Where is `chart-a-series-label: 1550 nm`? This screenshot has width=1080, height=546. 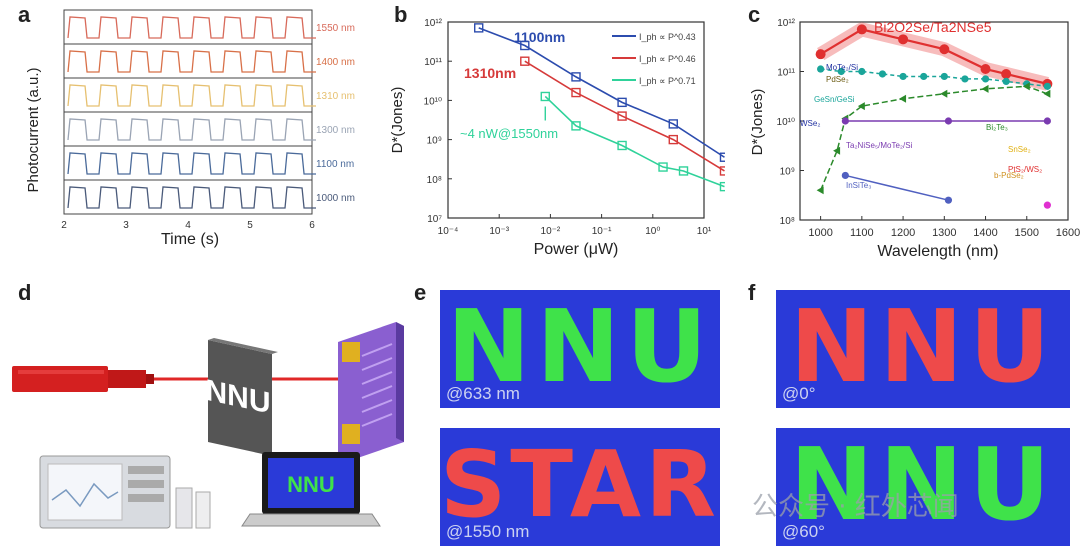
chart-a-series-label: 1550 nm is located at coordinates (335, 28).